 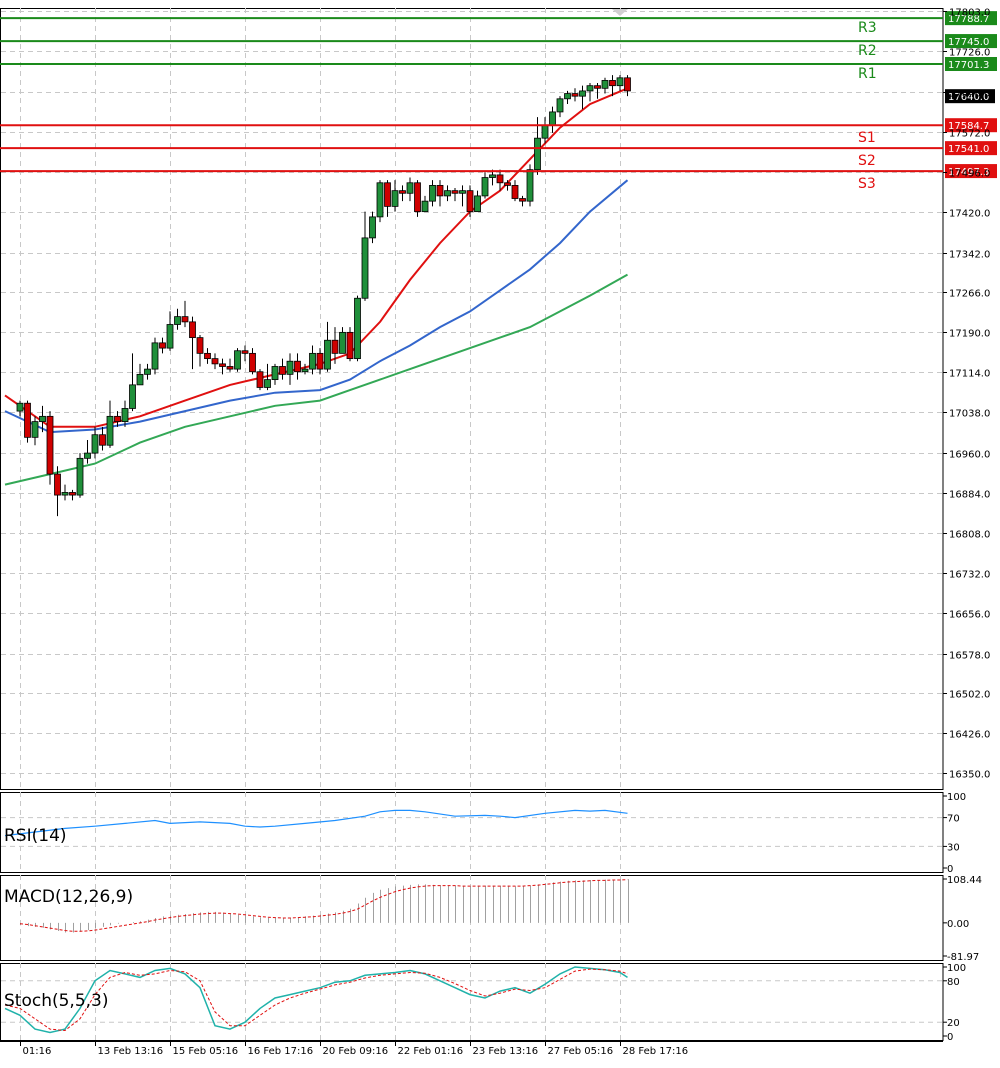 What do you see at coordinates (969, 575) in the screenshot?
I see `price-tick-label: 16732.0` at bounding box center [969, 575].